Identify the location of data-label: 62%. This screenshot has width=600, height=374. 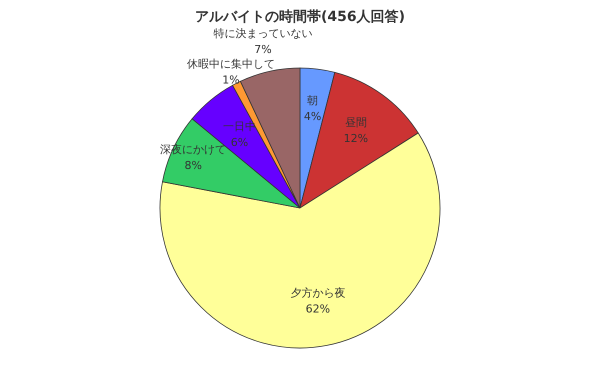
(318, 309).